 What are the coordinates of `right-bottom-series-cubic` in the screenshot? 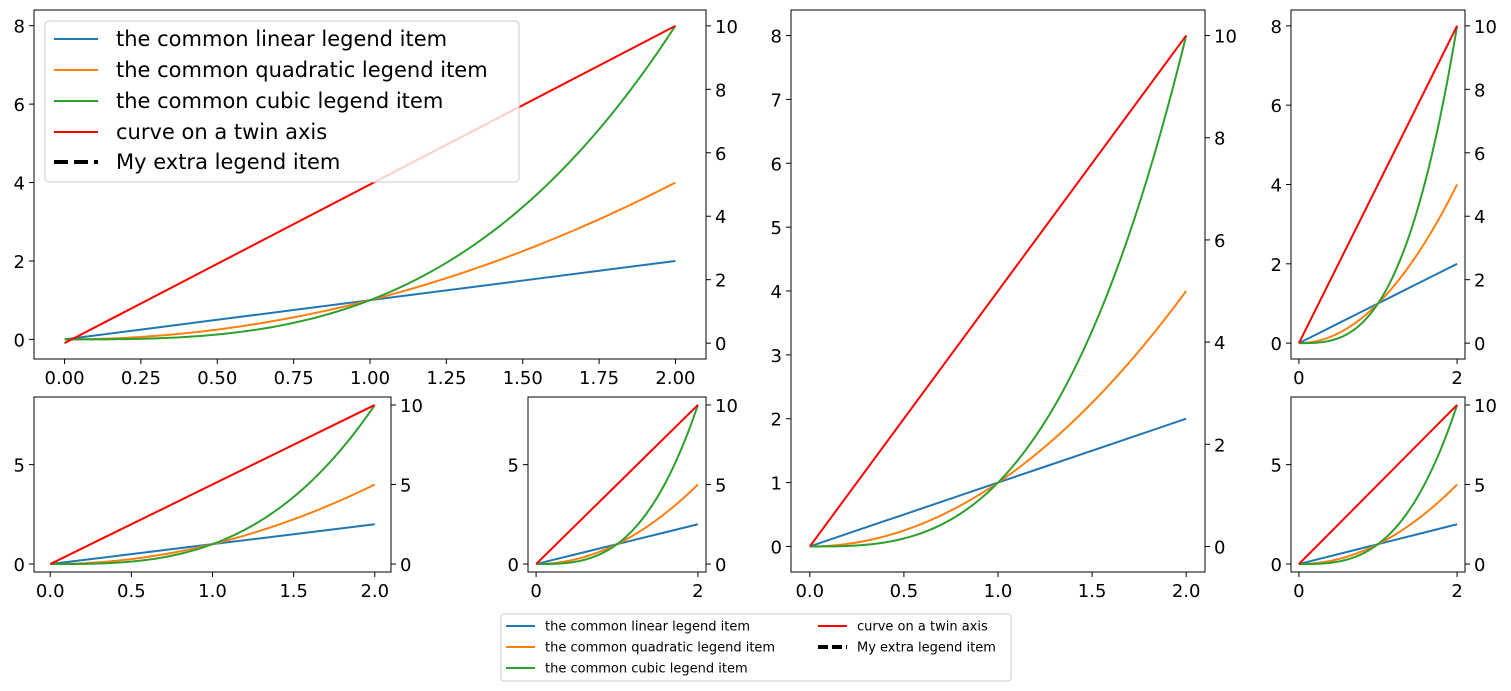 It's located at (1378, 485).